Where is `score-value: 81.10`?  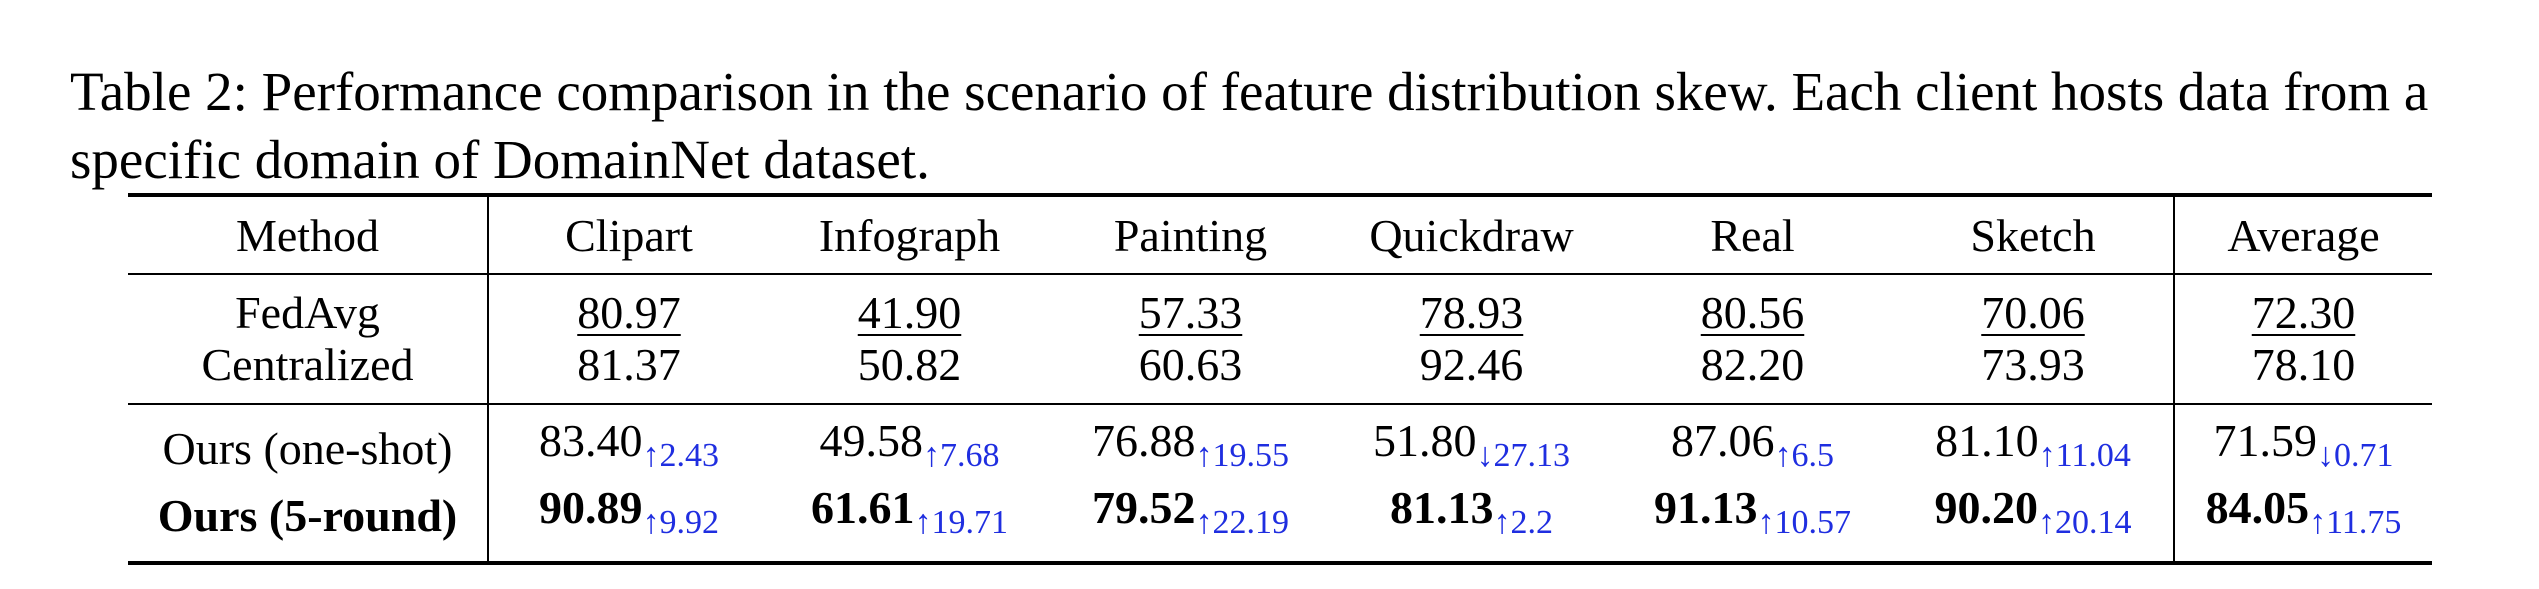 score-value: 81.10 is located at coordinates (1987, 440).